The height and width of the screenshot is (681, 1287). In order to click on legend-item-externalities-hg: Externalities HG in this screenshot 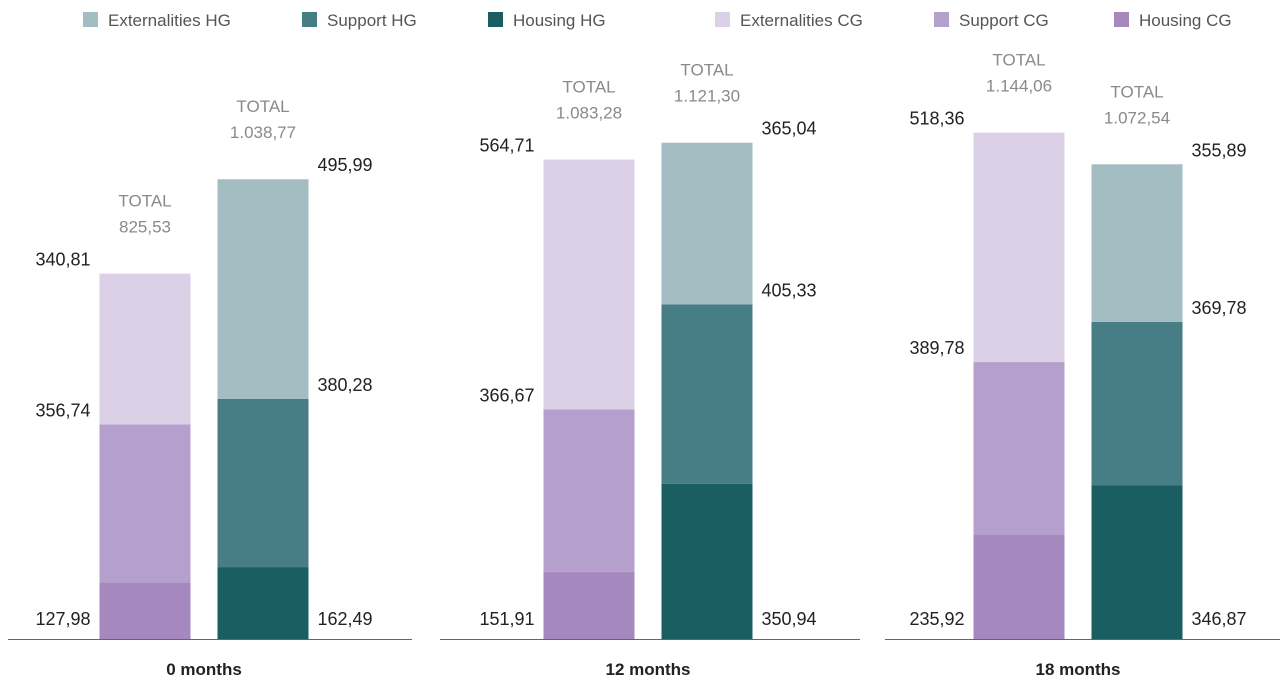, I will do `click(157, 20)`.